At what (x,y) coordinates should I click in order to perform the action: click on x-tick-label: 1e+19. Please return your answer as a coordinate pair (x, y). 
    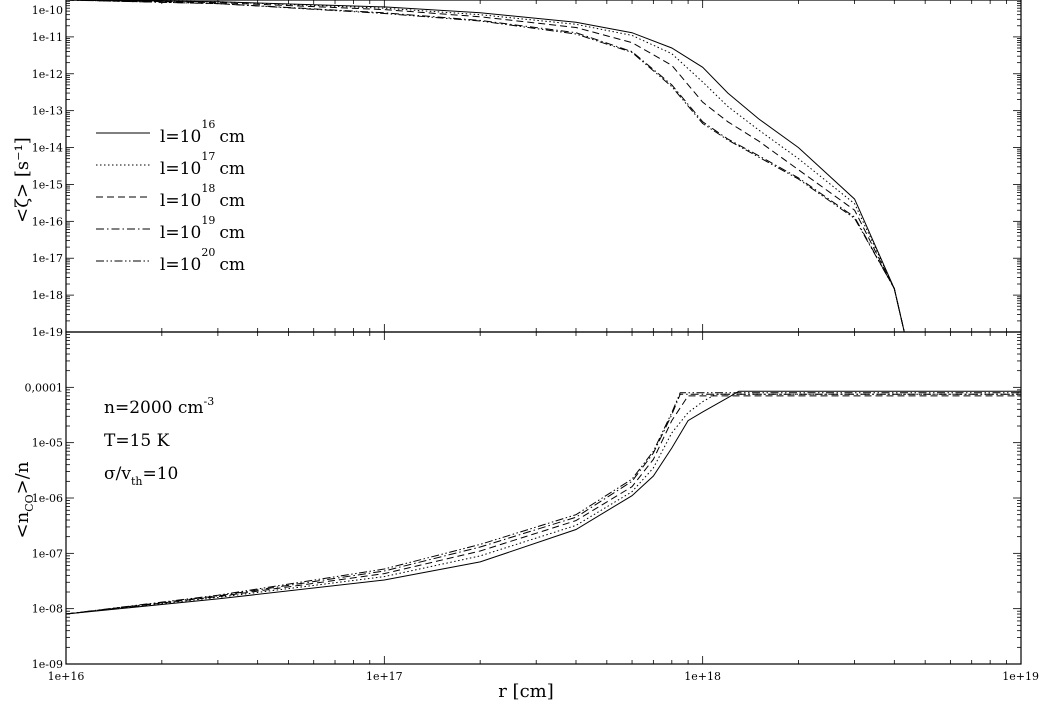
    Looking at the image, I should click on (1020, 676).